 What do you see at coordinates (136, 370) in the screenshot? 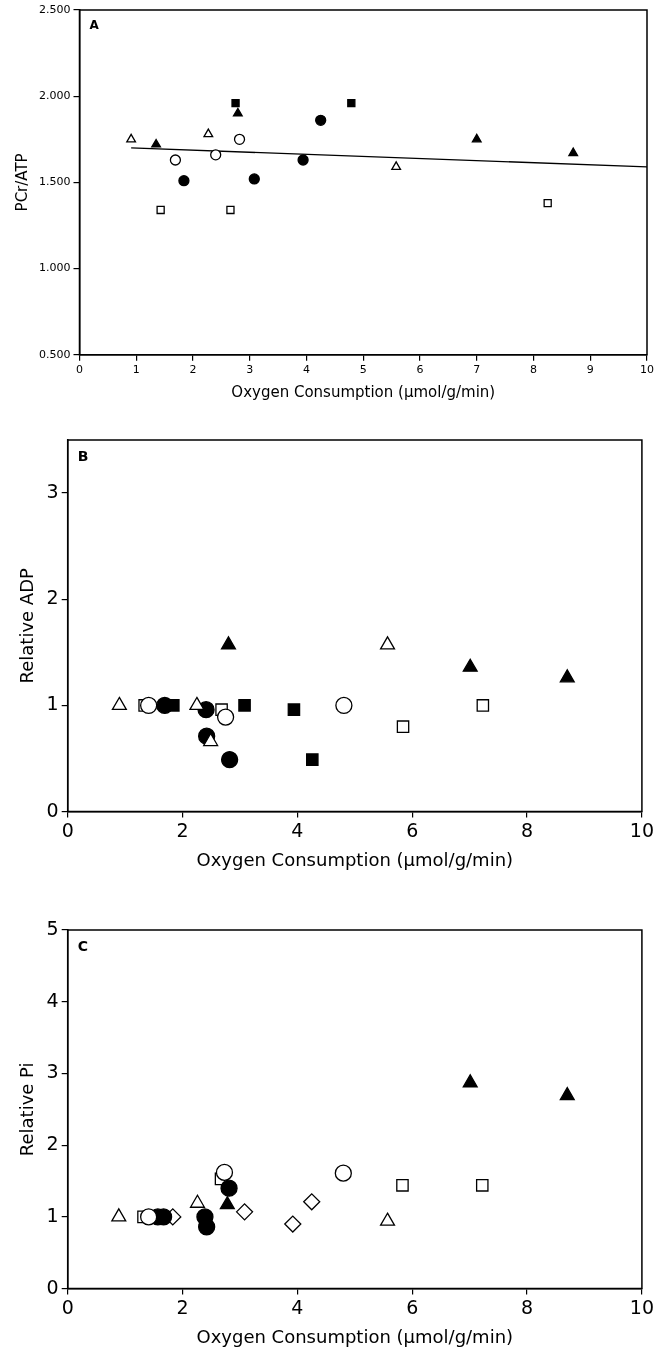
I see `x-tick-label: 1` at bounding box center [136, 370].